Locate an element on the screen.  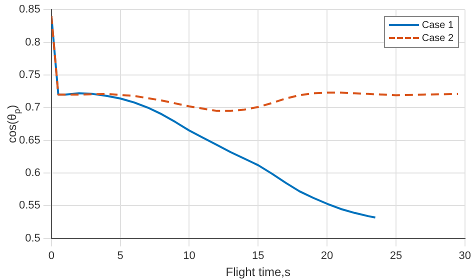
legend-label: Case 1 is located at coordinates (438, 25).